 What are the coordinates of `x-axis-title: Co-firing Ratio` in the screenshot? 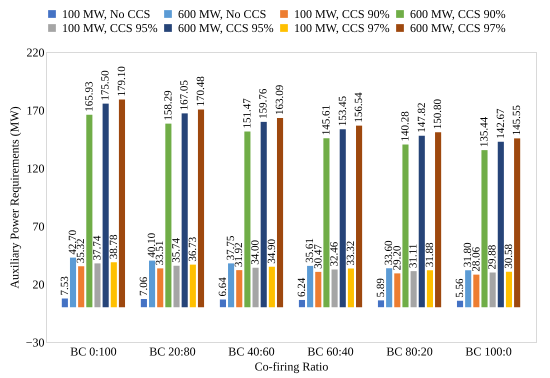 It's located at (291, 367).